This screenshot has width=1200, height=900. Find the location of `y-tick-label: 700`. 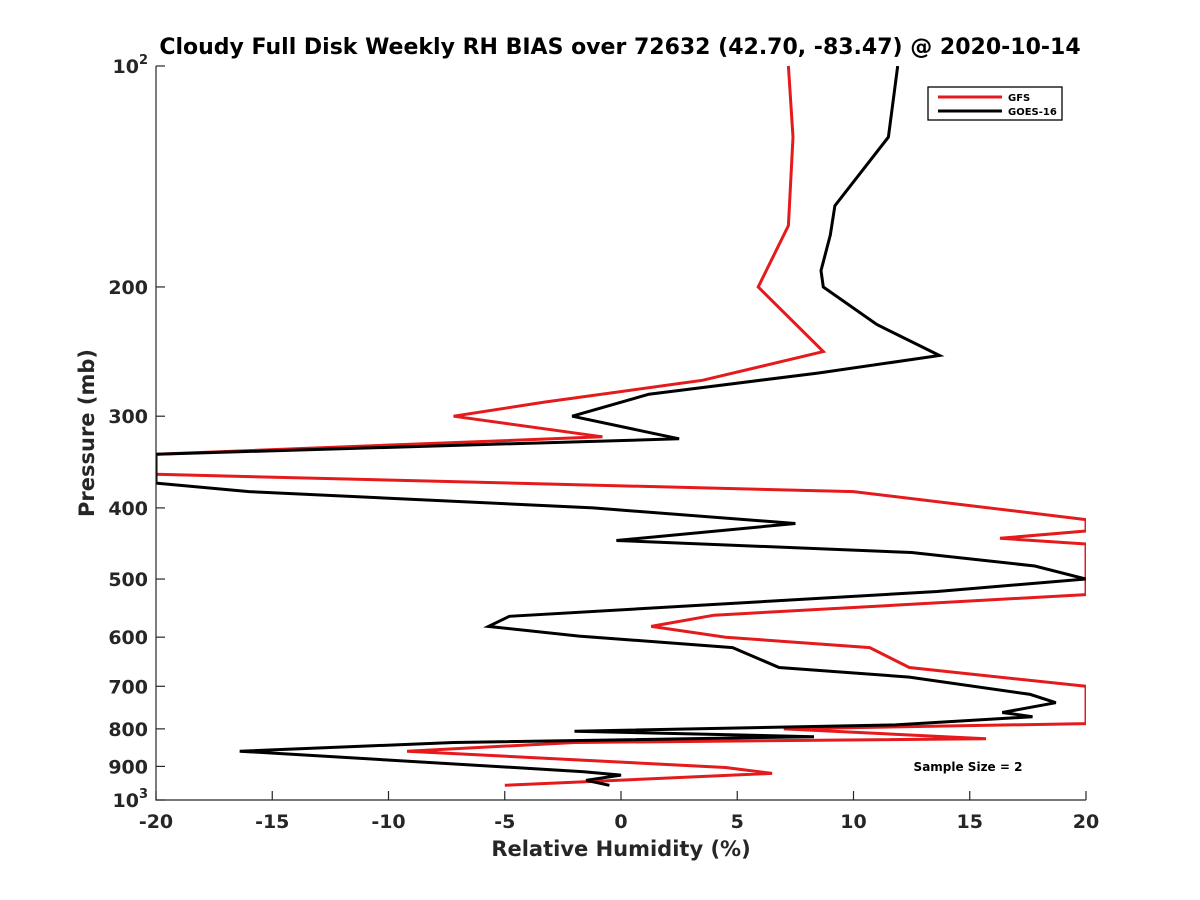

y-tick-label: 700 is located at coordinates (128, 687).